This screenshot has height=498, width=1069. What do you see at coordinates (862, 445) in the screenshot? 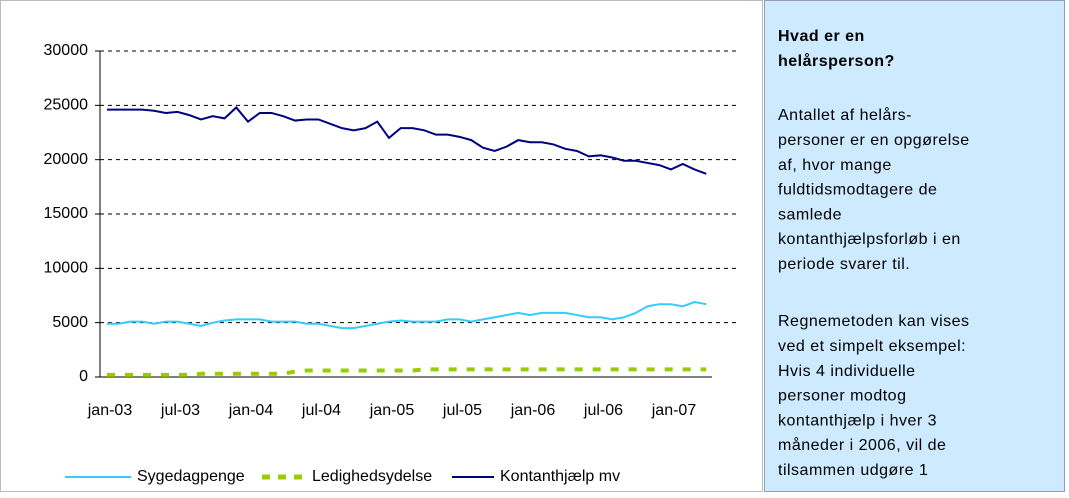
I see `sidebar-text: måneder i 2006, vil de` at bounding box center [862, 445].